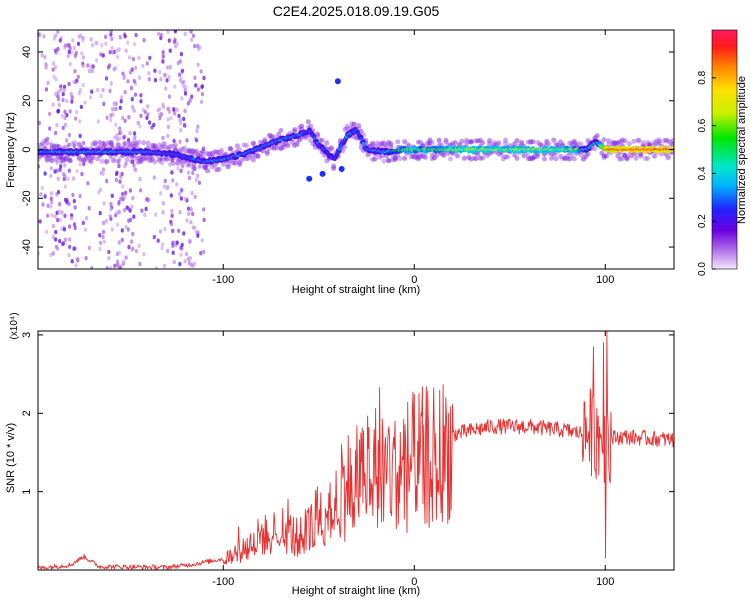 The width and height of the screenshot is (750, 605). I want to click on colorbar-tick-label: 0.8, so click(702, 77).